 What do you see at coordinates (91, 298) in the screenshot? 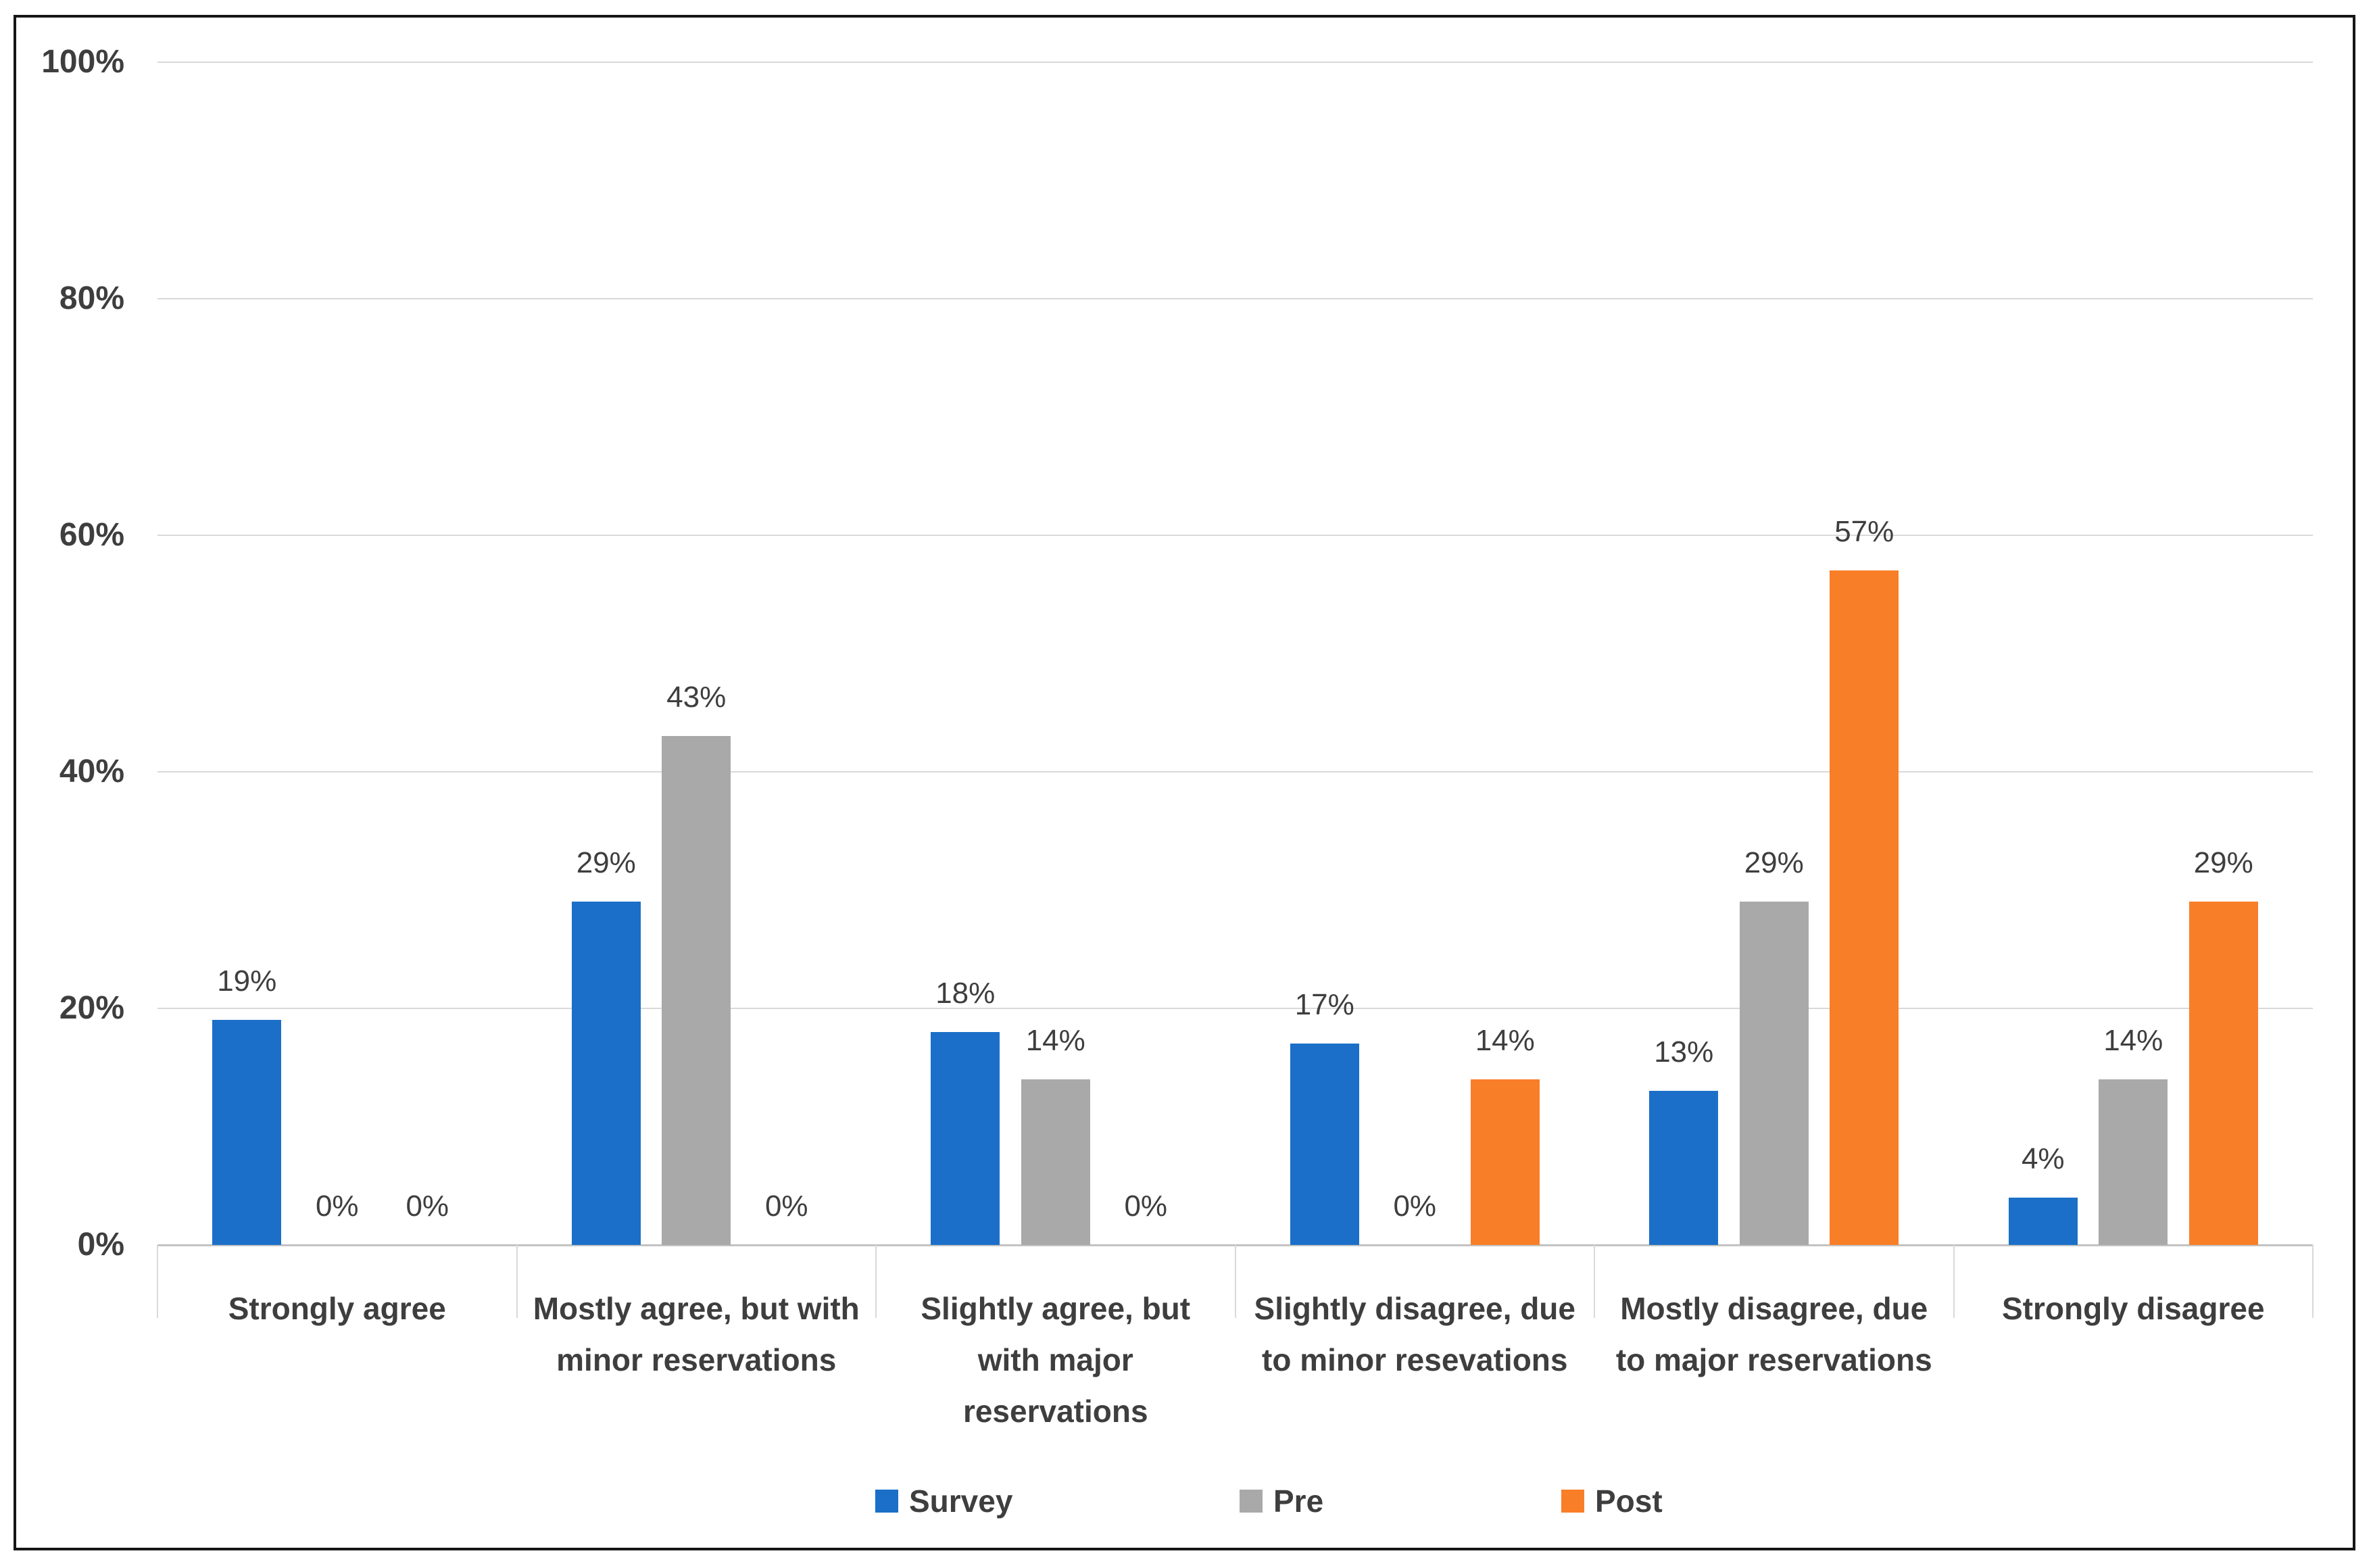
I see `y-axis-tick-label: 80%` at bounding box center [91, 298].